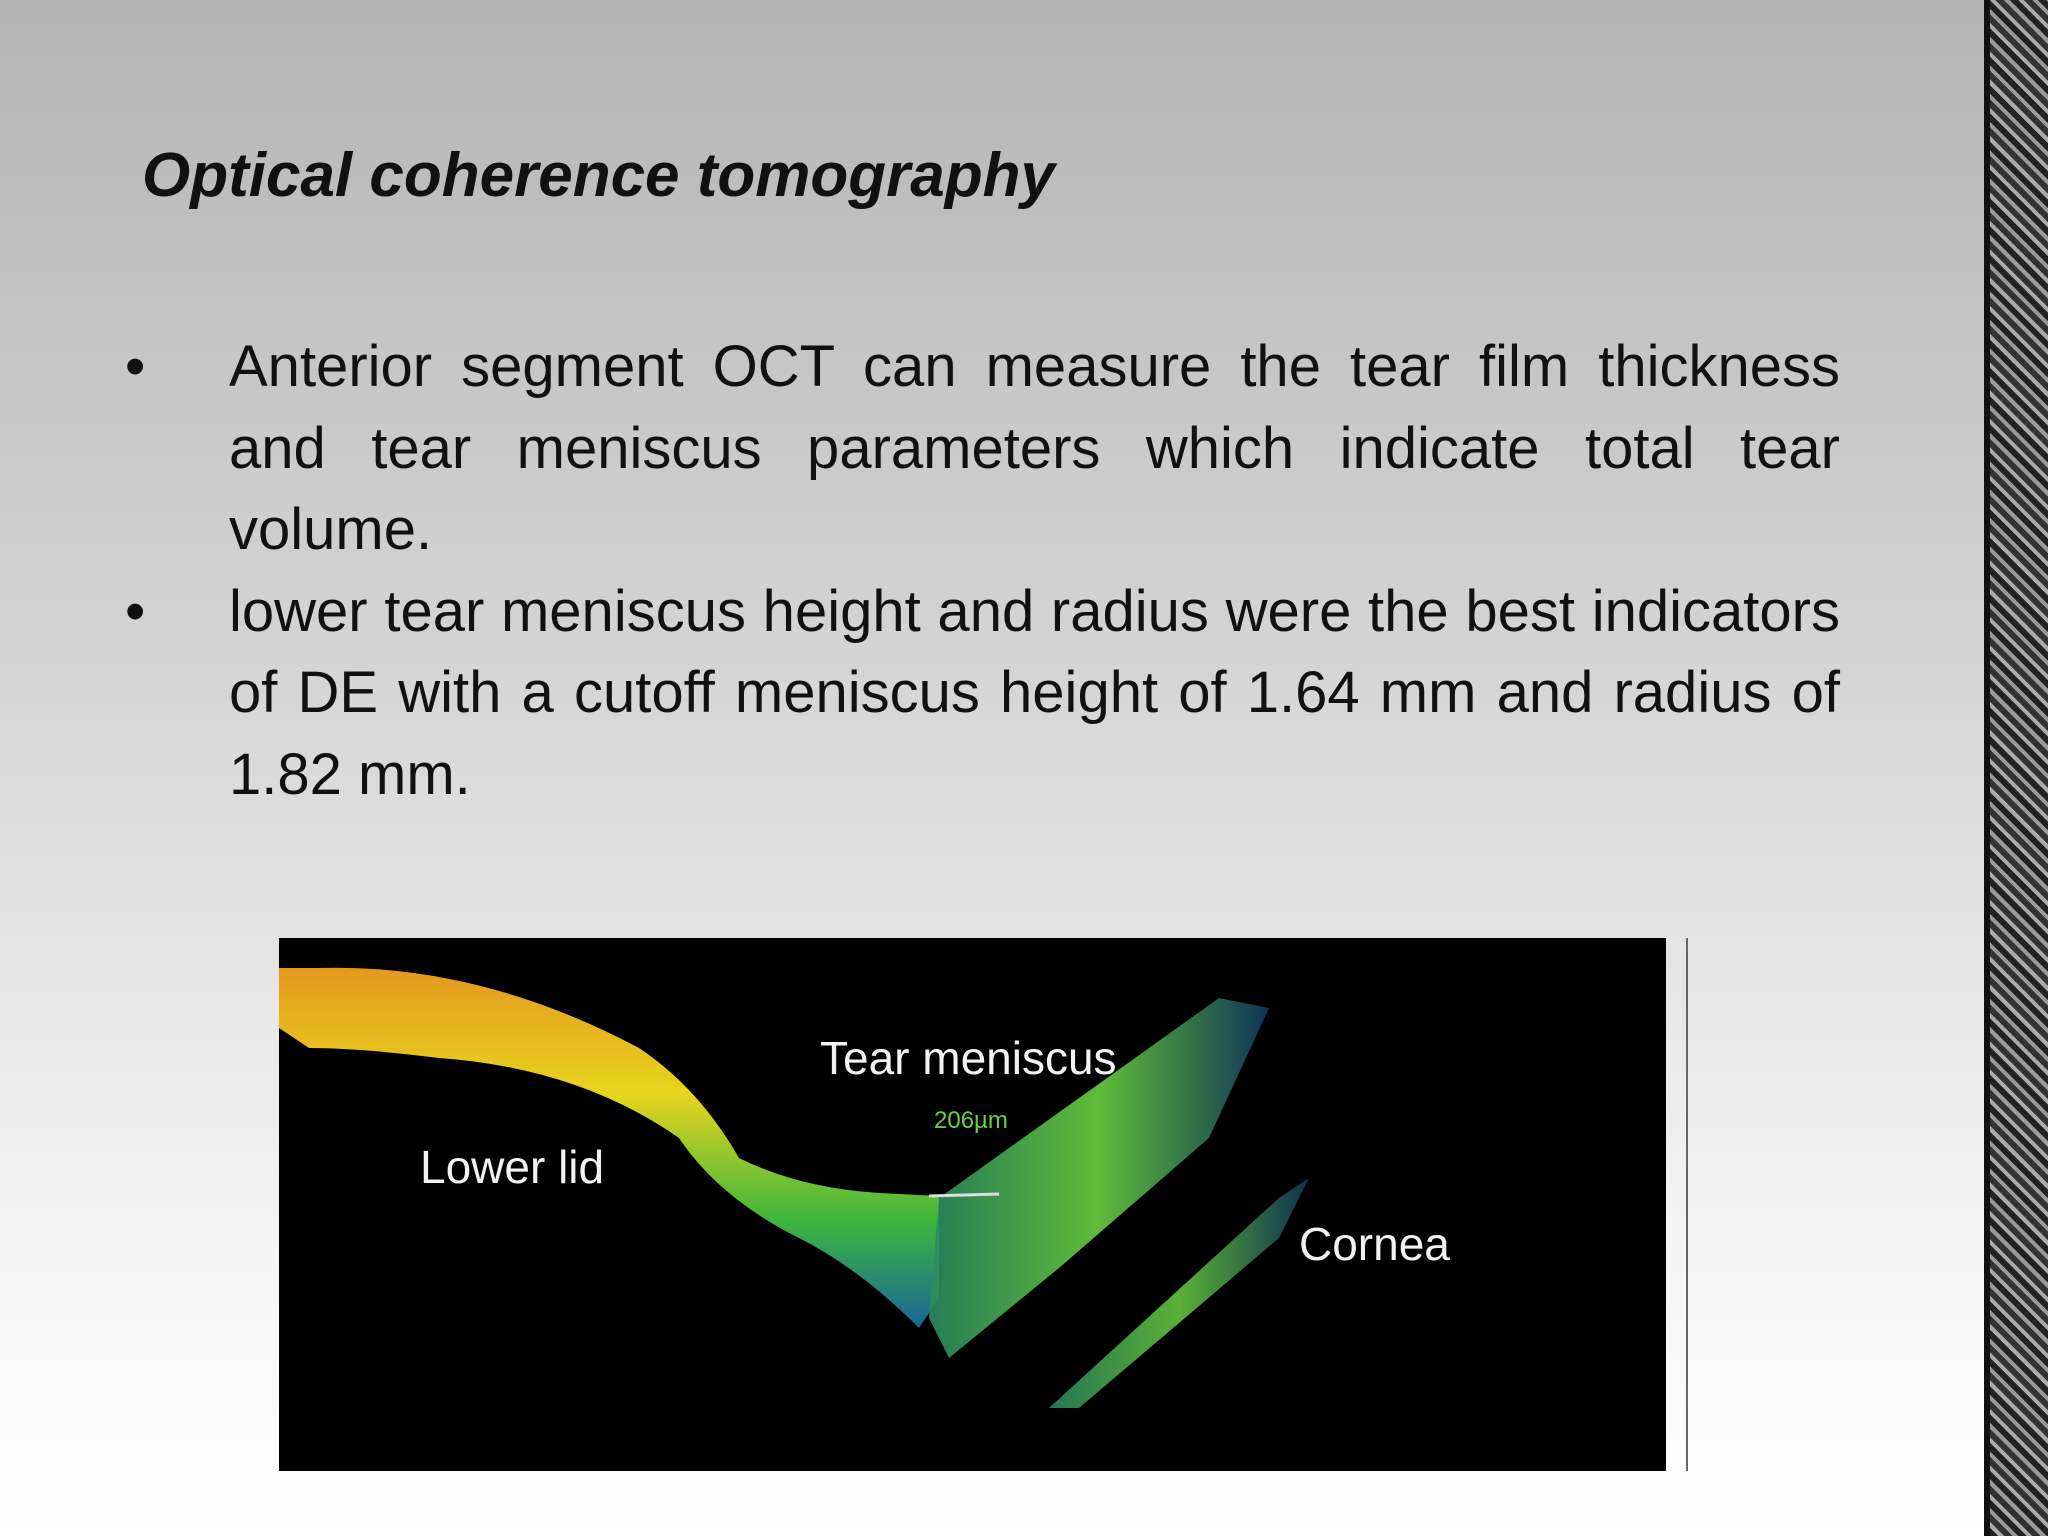 The width and height of the screenshot is (2048, 1536). I want to click on decorative-strip, so click(2016, 768).